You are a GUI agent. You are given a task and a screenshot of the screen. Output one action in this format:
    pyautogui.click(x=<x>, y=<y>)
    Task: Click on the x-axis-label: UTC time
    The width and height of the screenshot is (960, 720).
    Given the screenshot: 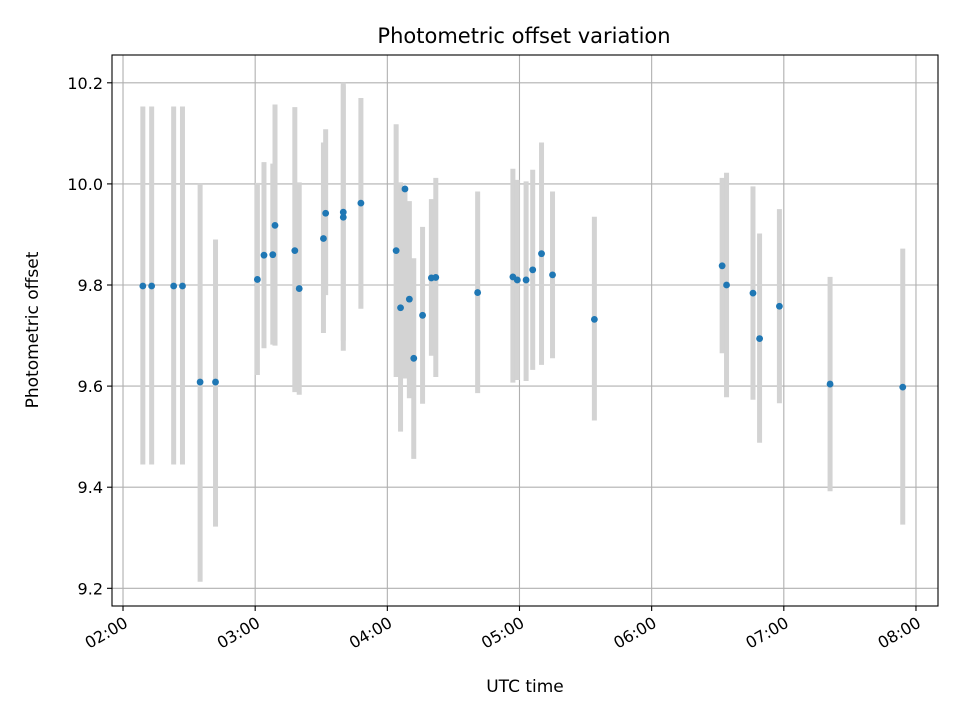 What is the action you would take?
    pyautogui.click(x=525, y=687)
    